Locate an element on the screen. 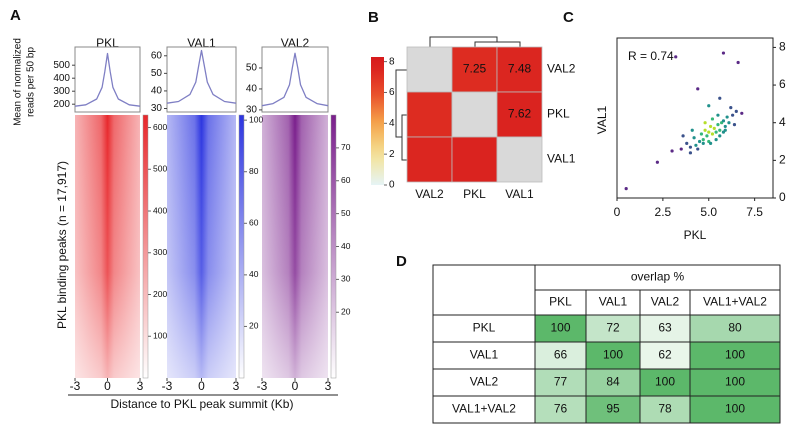  colorbar-tick-label: 50 is located at coordinates (346, 213).